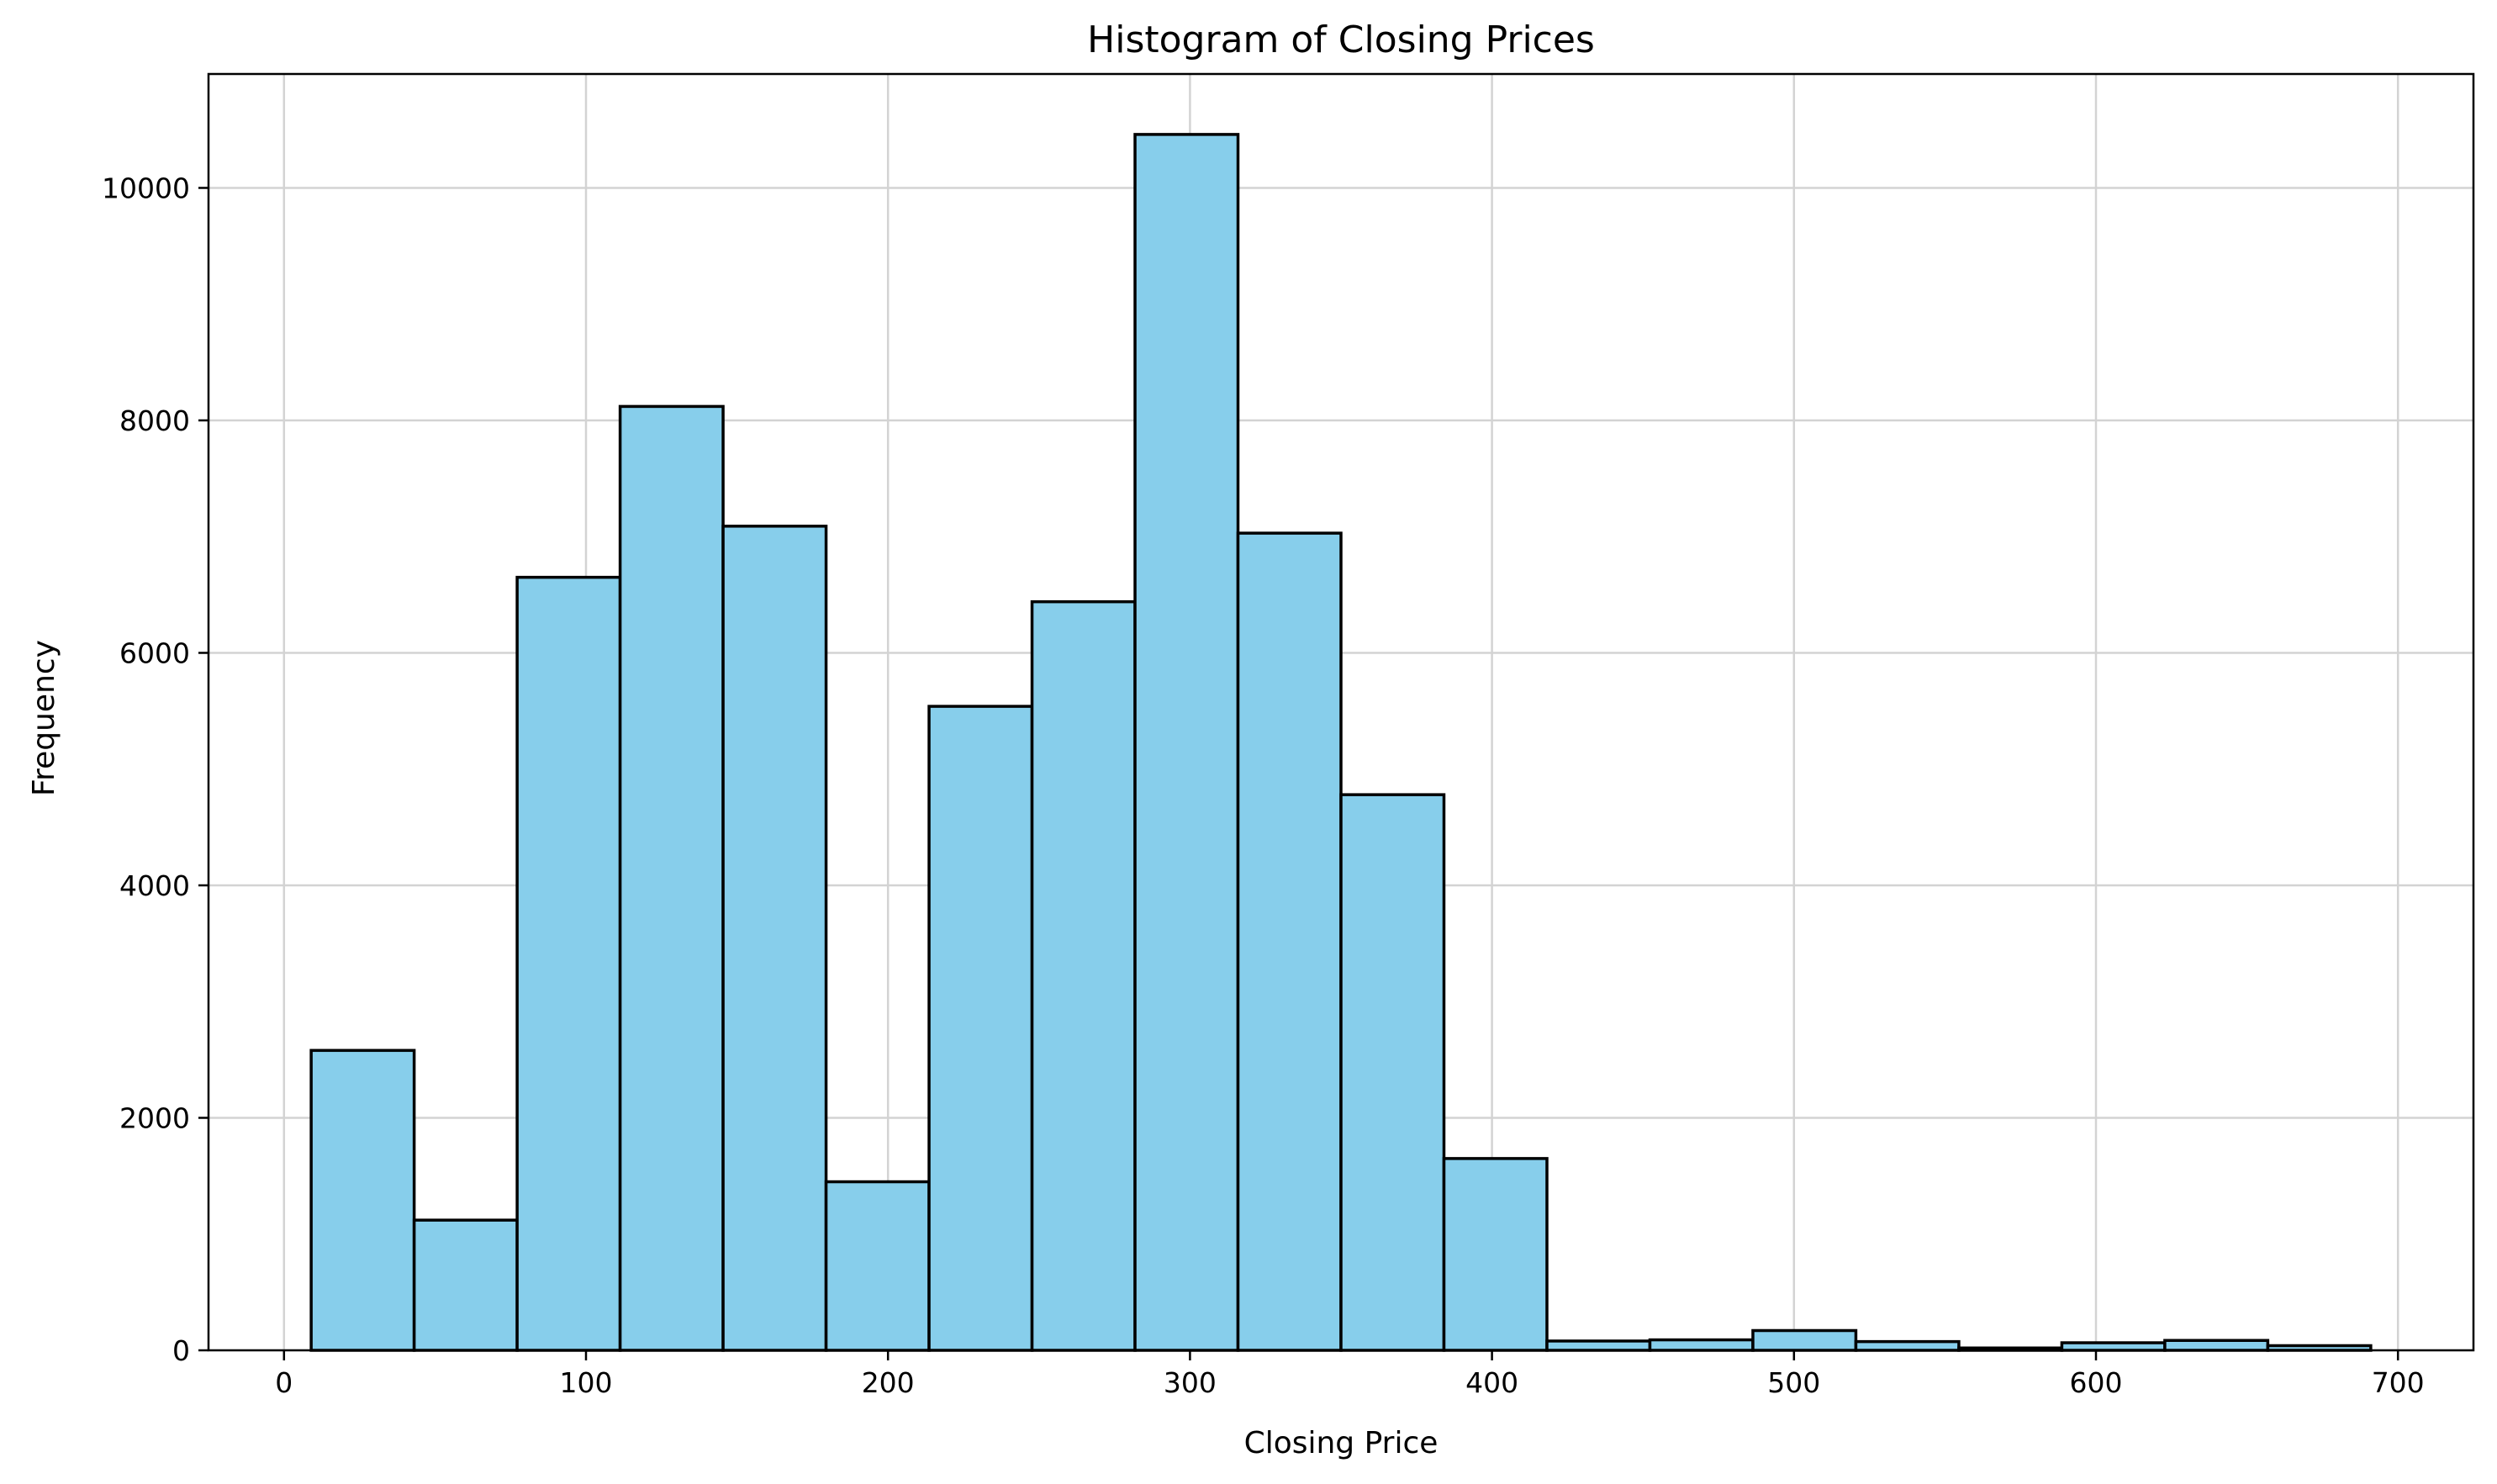  Describe the element at coordinates (888, 1382) in the screenshot. I see `x-tick-label: 200` at that location.